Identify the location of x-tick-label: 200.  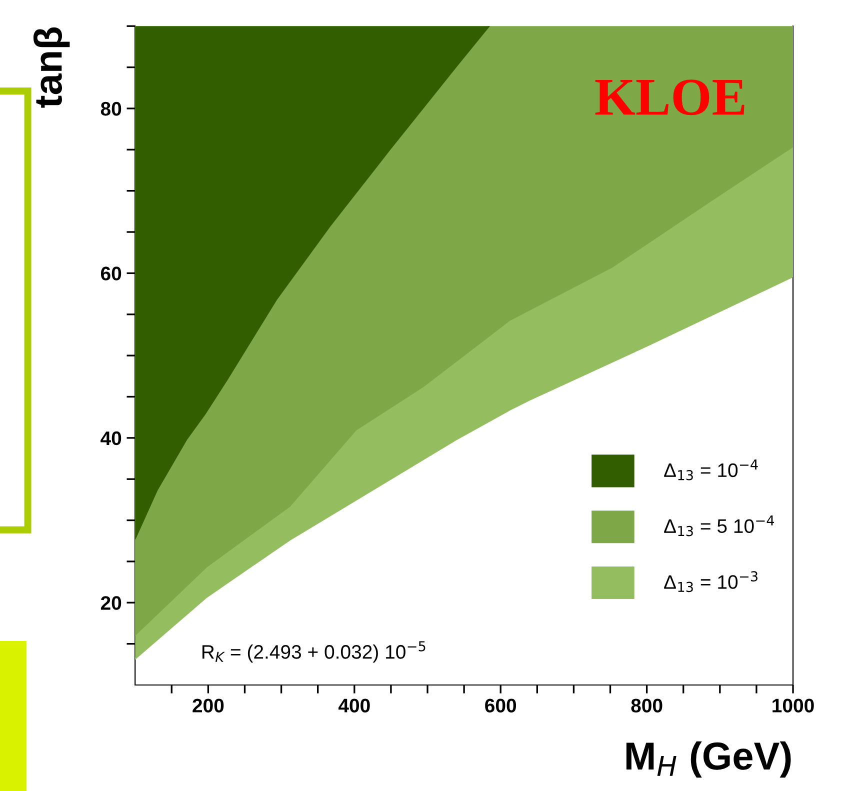
(208, 705).